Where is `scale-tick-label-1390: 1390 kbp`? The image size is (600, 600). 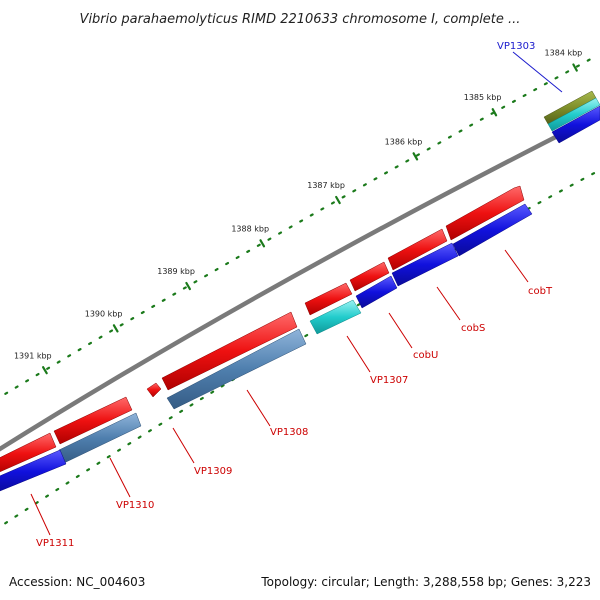 scale-tick-label-1390: 1390 kbp is located at coordinates (104, 314).